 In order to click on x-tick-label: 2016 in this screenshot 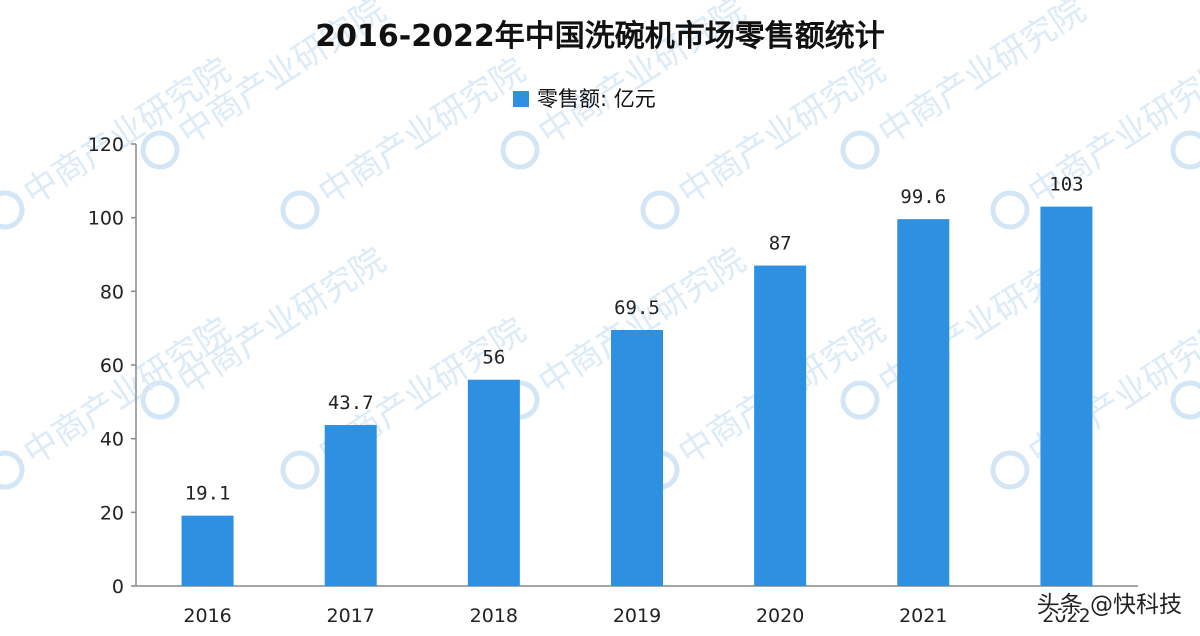, I will do `click(207, 616)`.